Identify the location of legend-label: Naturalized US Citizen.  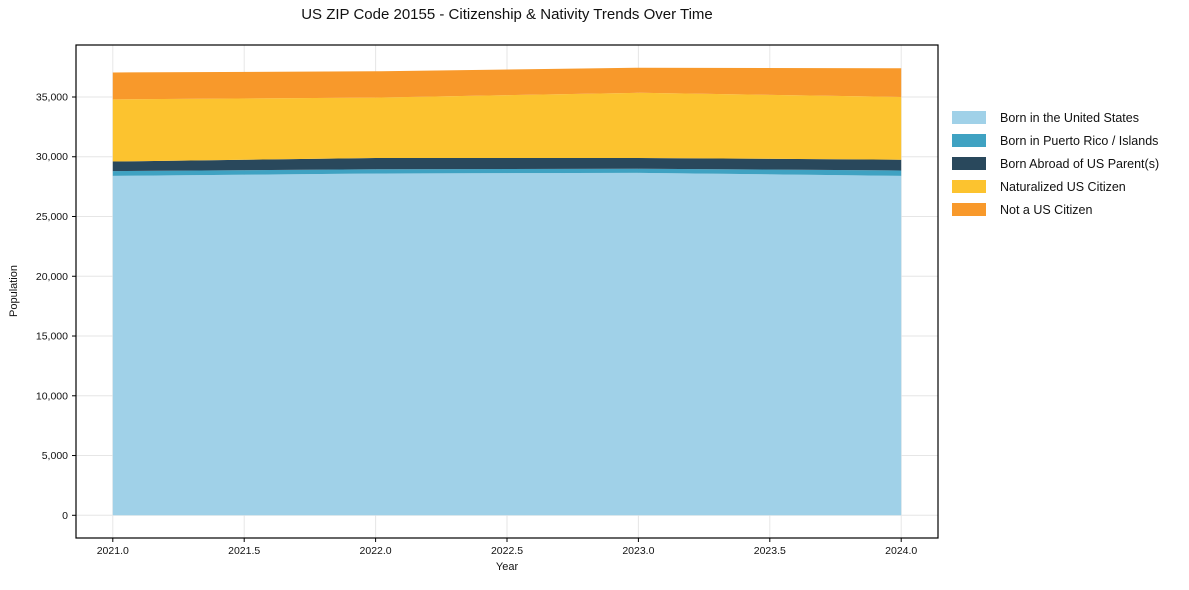
(1063, 186).